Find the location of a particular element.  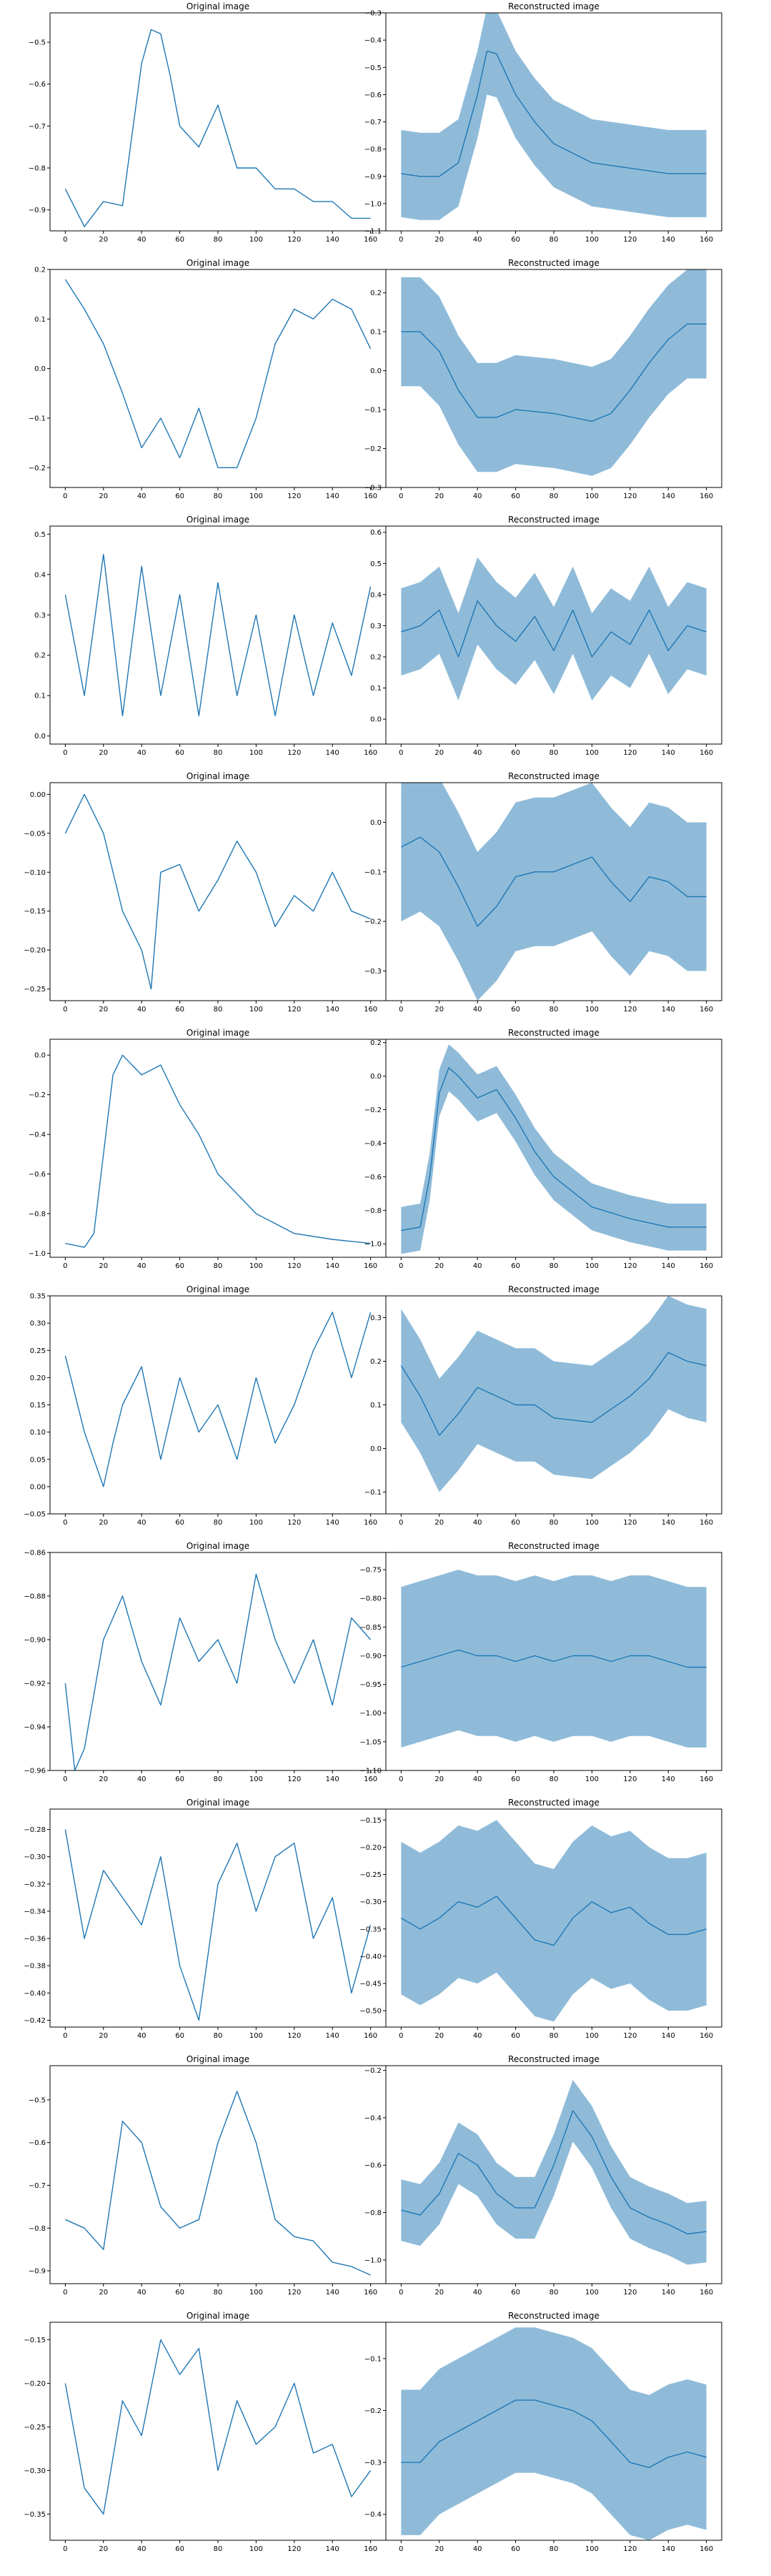

y-tick-label: −0.30 is located at coordinates (35, 1857).